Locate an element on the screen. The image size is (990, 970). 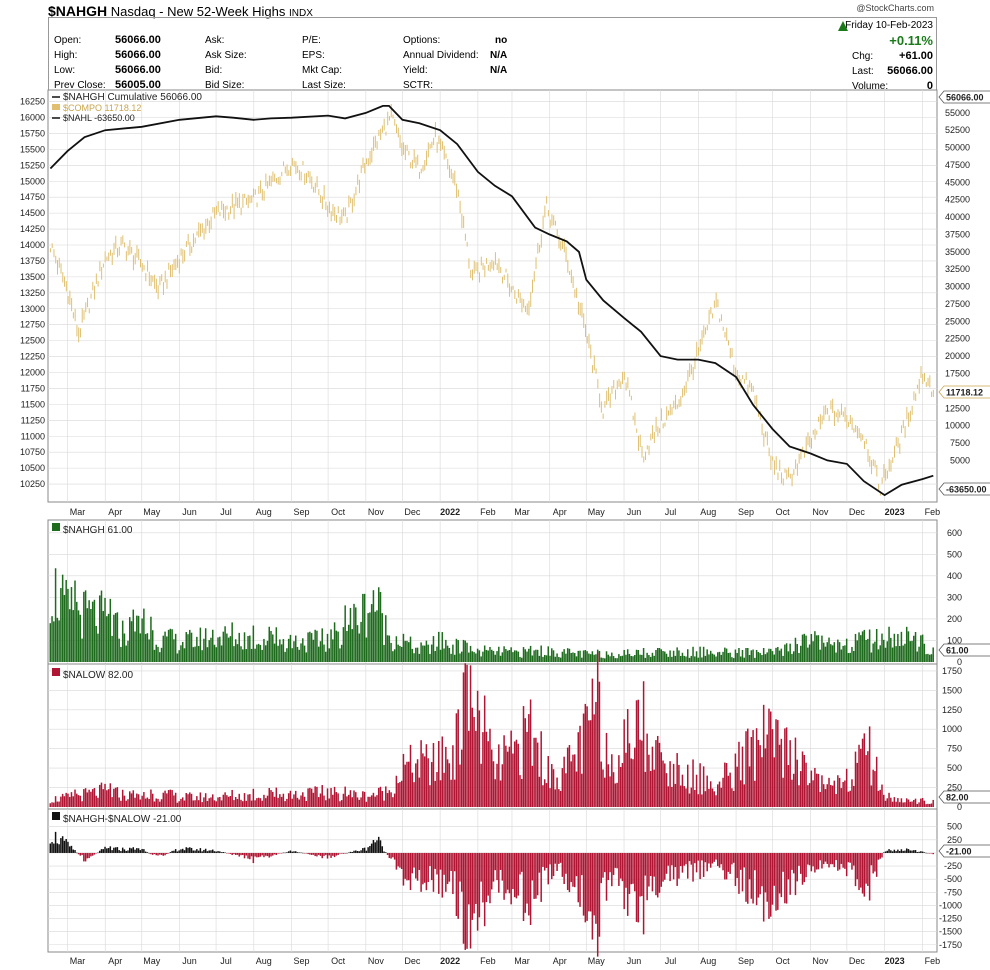
quote-date: Friday 10-Feb-2023 is located at coordinates (889, 25).